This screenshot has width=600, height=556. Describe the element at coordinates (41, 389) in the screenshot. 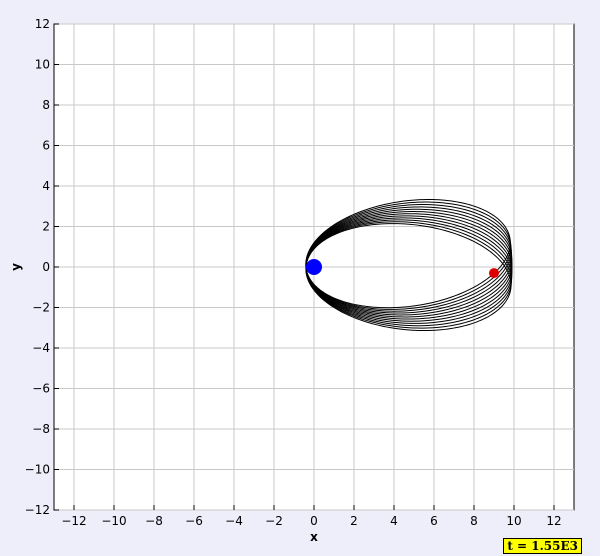

I see `y-tick-label: −6` at that location.